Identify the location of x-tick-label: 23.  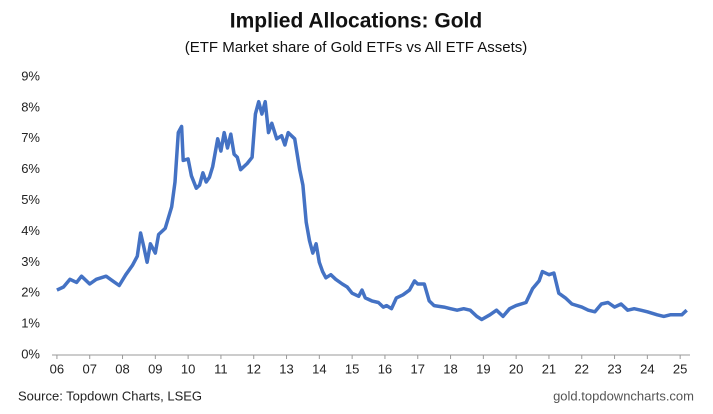
(614, 368).